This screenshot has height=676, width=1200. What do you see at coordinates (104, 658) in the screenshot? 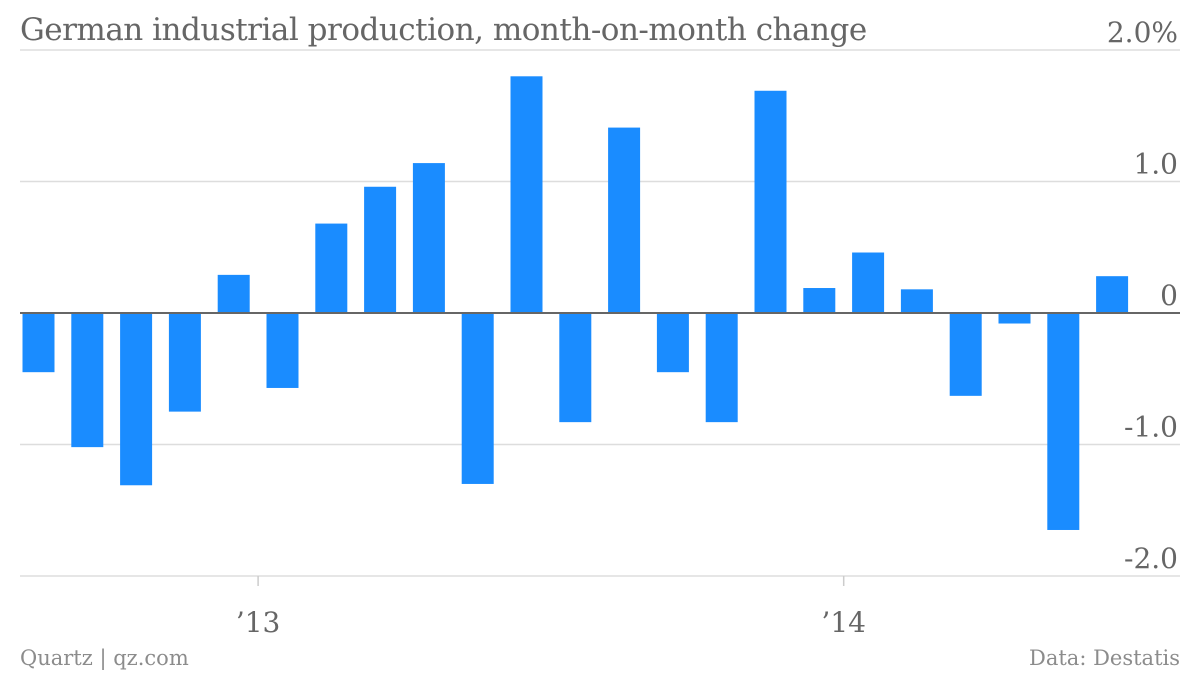
I see `footer-credit: Quartz | qz.com` at bounding box center [104, 658].